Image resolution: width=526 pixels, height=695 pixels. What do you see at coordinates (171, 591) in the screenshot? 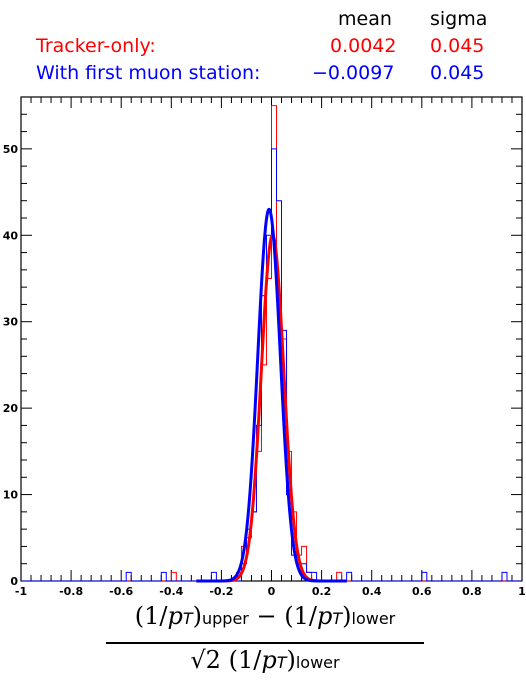
I see `x-tick-label: -0.4` at bounding box center [171, 591].